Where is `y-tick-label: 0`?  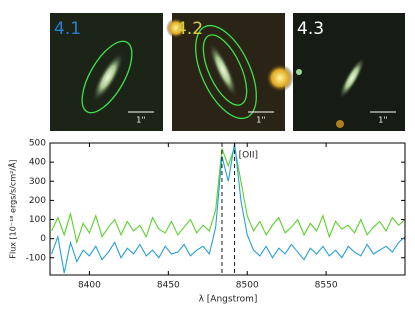
y-tick-label: 0 is located at coordinates (43, 239).